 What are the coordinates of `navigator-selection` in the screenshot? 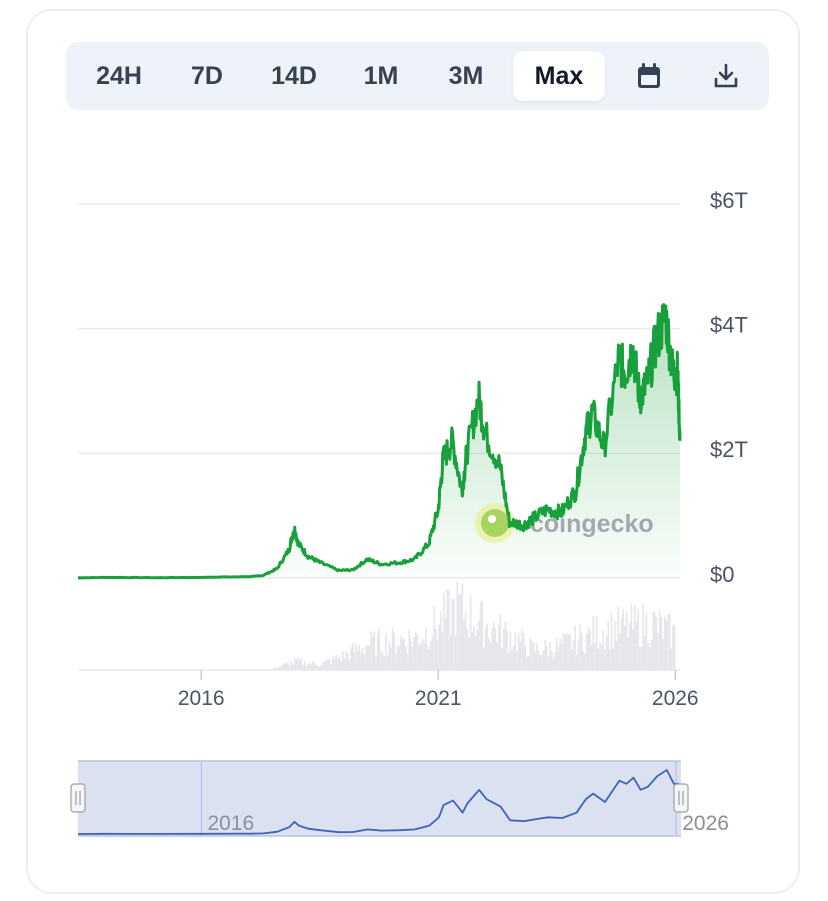 It's located at (379, 798).